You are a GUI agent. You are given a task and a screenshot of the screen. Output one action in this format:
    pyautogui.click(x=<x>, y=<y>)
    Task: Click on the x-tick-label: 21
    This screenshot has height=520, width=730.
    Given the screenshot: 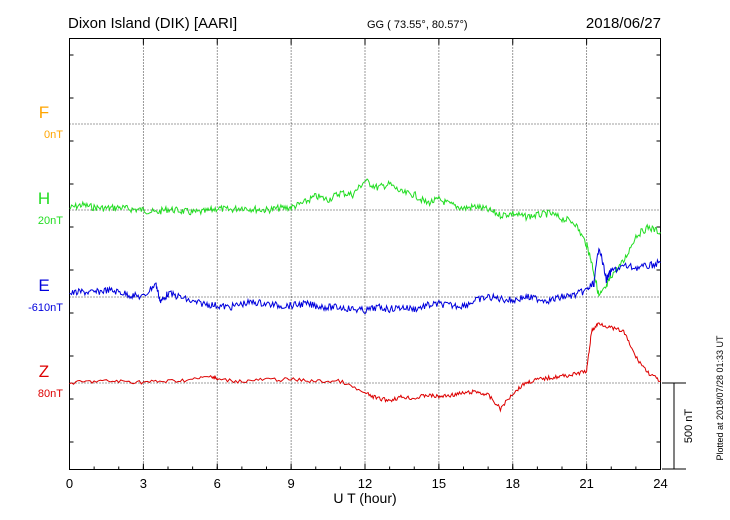 What is the action you would take?
    pyautogui.click(x=586, y=483)
    